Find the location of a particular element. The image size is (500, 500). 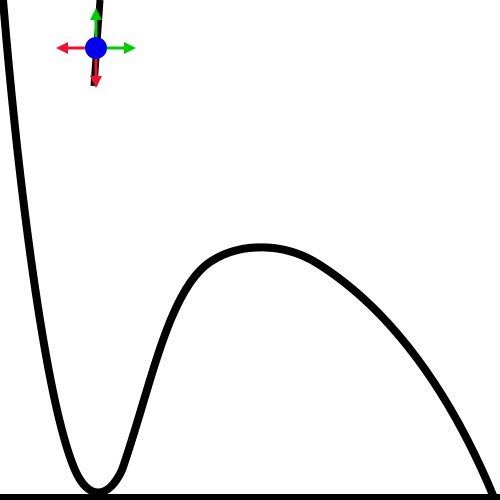

move-gizmo is located at coordinates (96, 48).